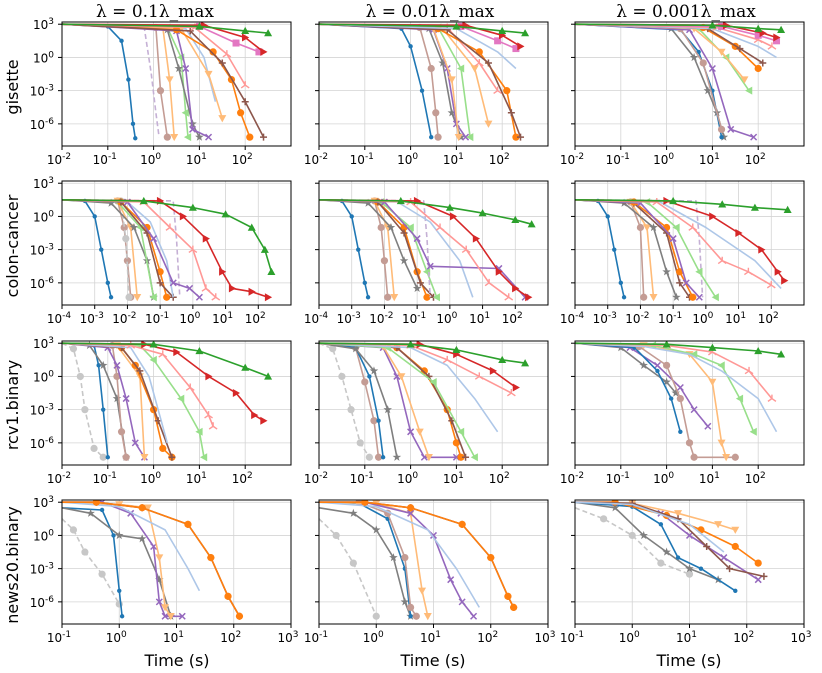 This screenshot has height=673, width=822. What do you see at coordinates (42, 569) in the screenshot?
I see `y-tick-label: 10-3` at bounding box center [42, 569].